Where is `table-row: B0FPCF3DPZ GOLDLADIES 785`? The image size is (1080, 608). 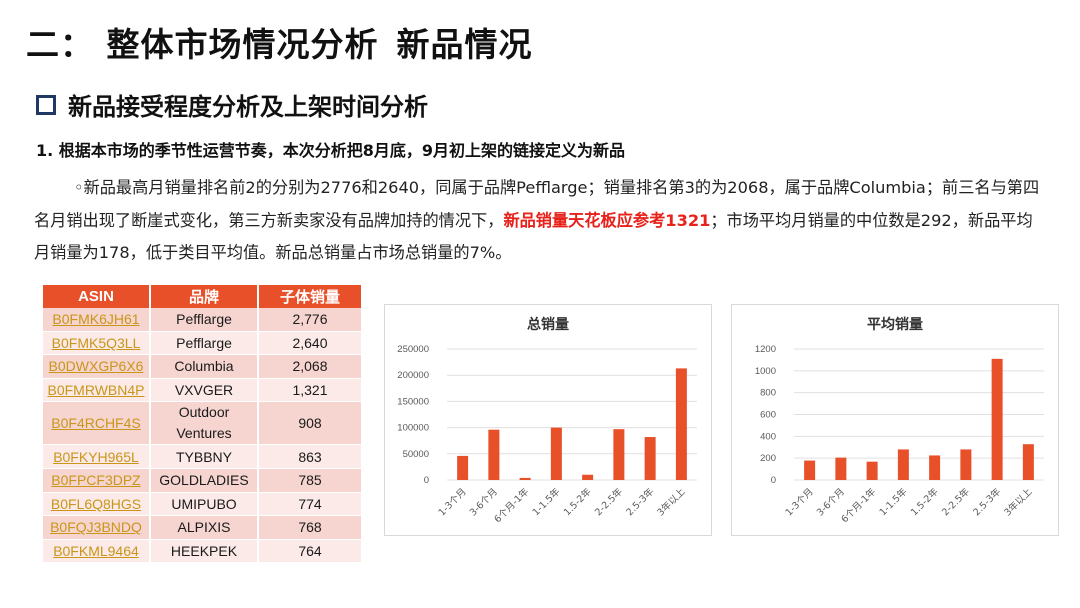 table-row: B0FPCF3DPZ GOLDLADIES 785 is located at coordinates (202, 480).